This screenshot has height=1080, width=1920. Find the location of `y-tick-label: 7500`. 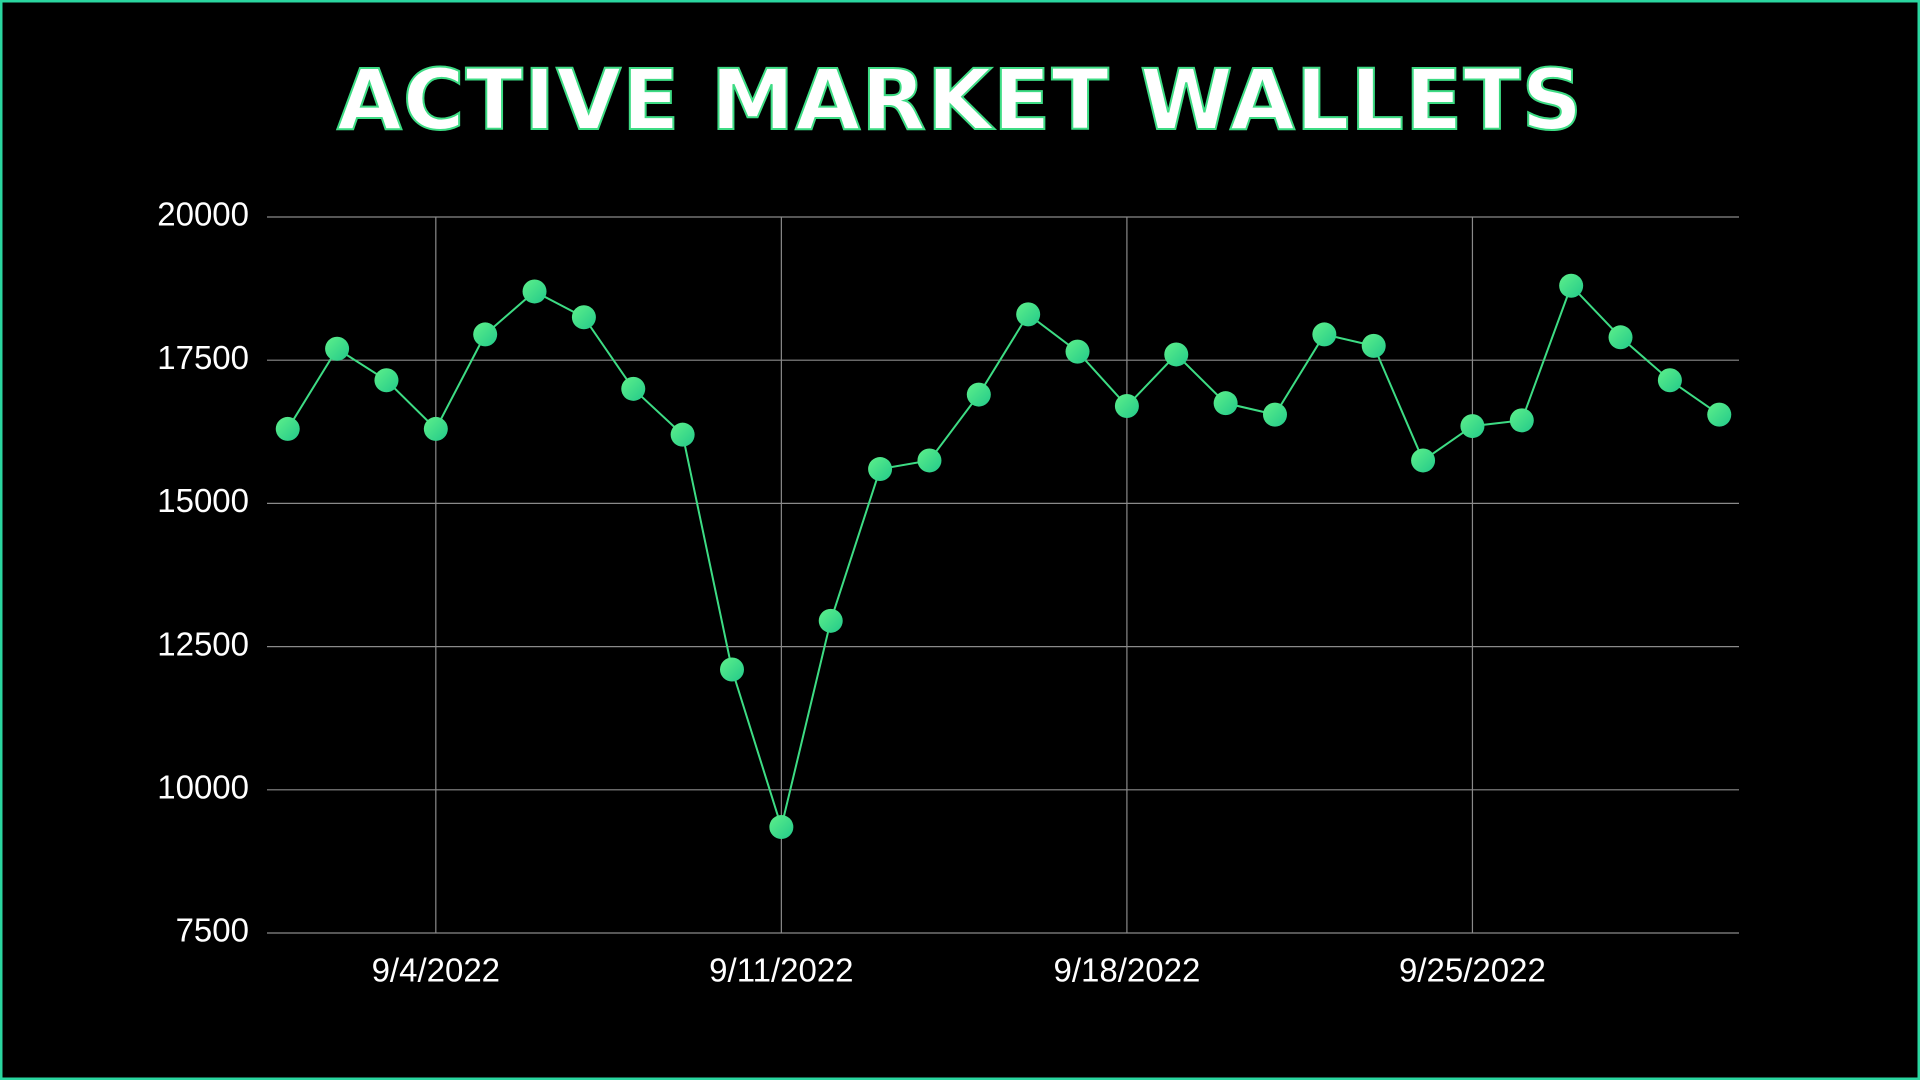

y-tick-label: 7500 is located at coordinates (212, 930).